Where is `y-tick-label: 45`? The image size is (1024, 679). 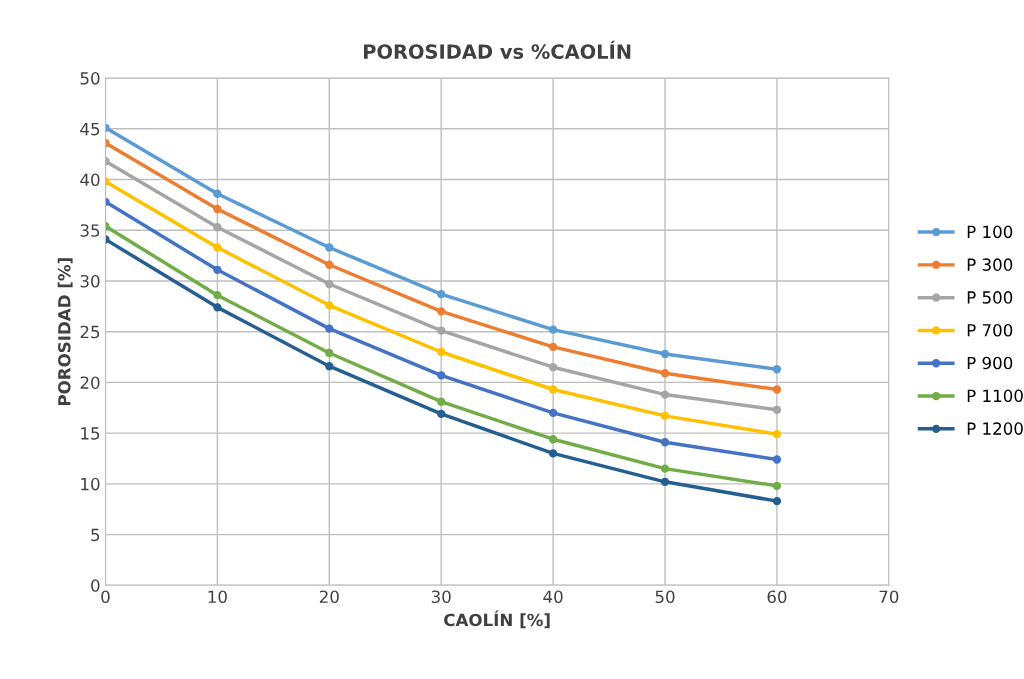 y-tick-label: 45 is located at coordinates (90, 129).